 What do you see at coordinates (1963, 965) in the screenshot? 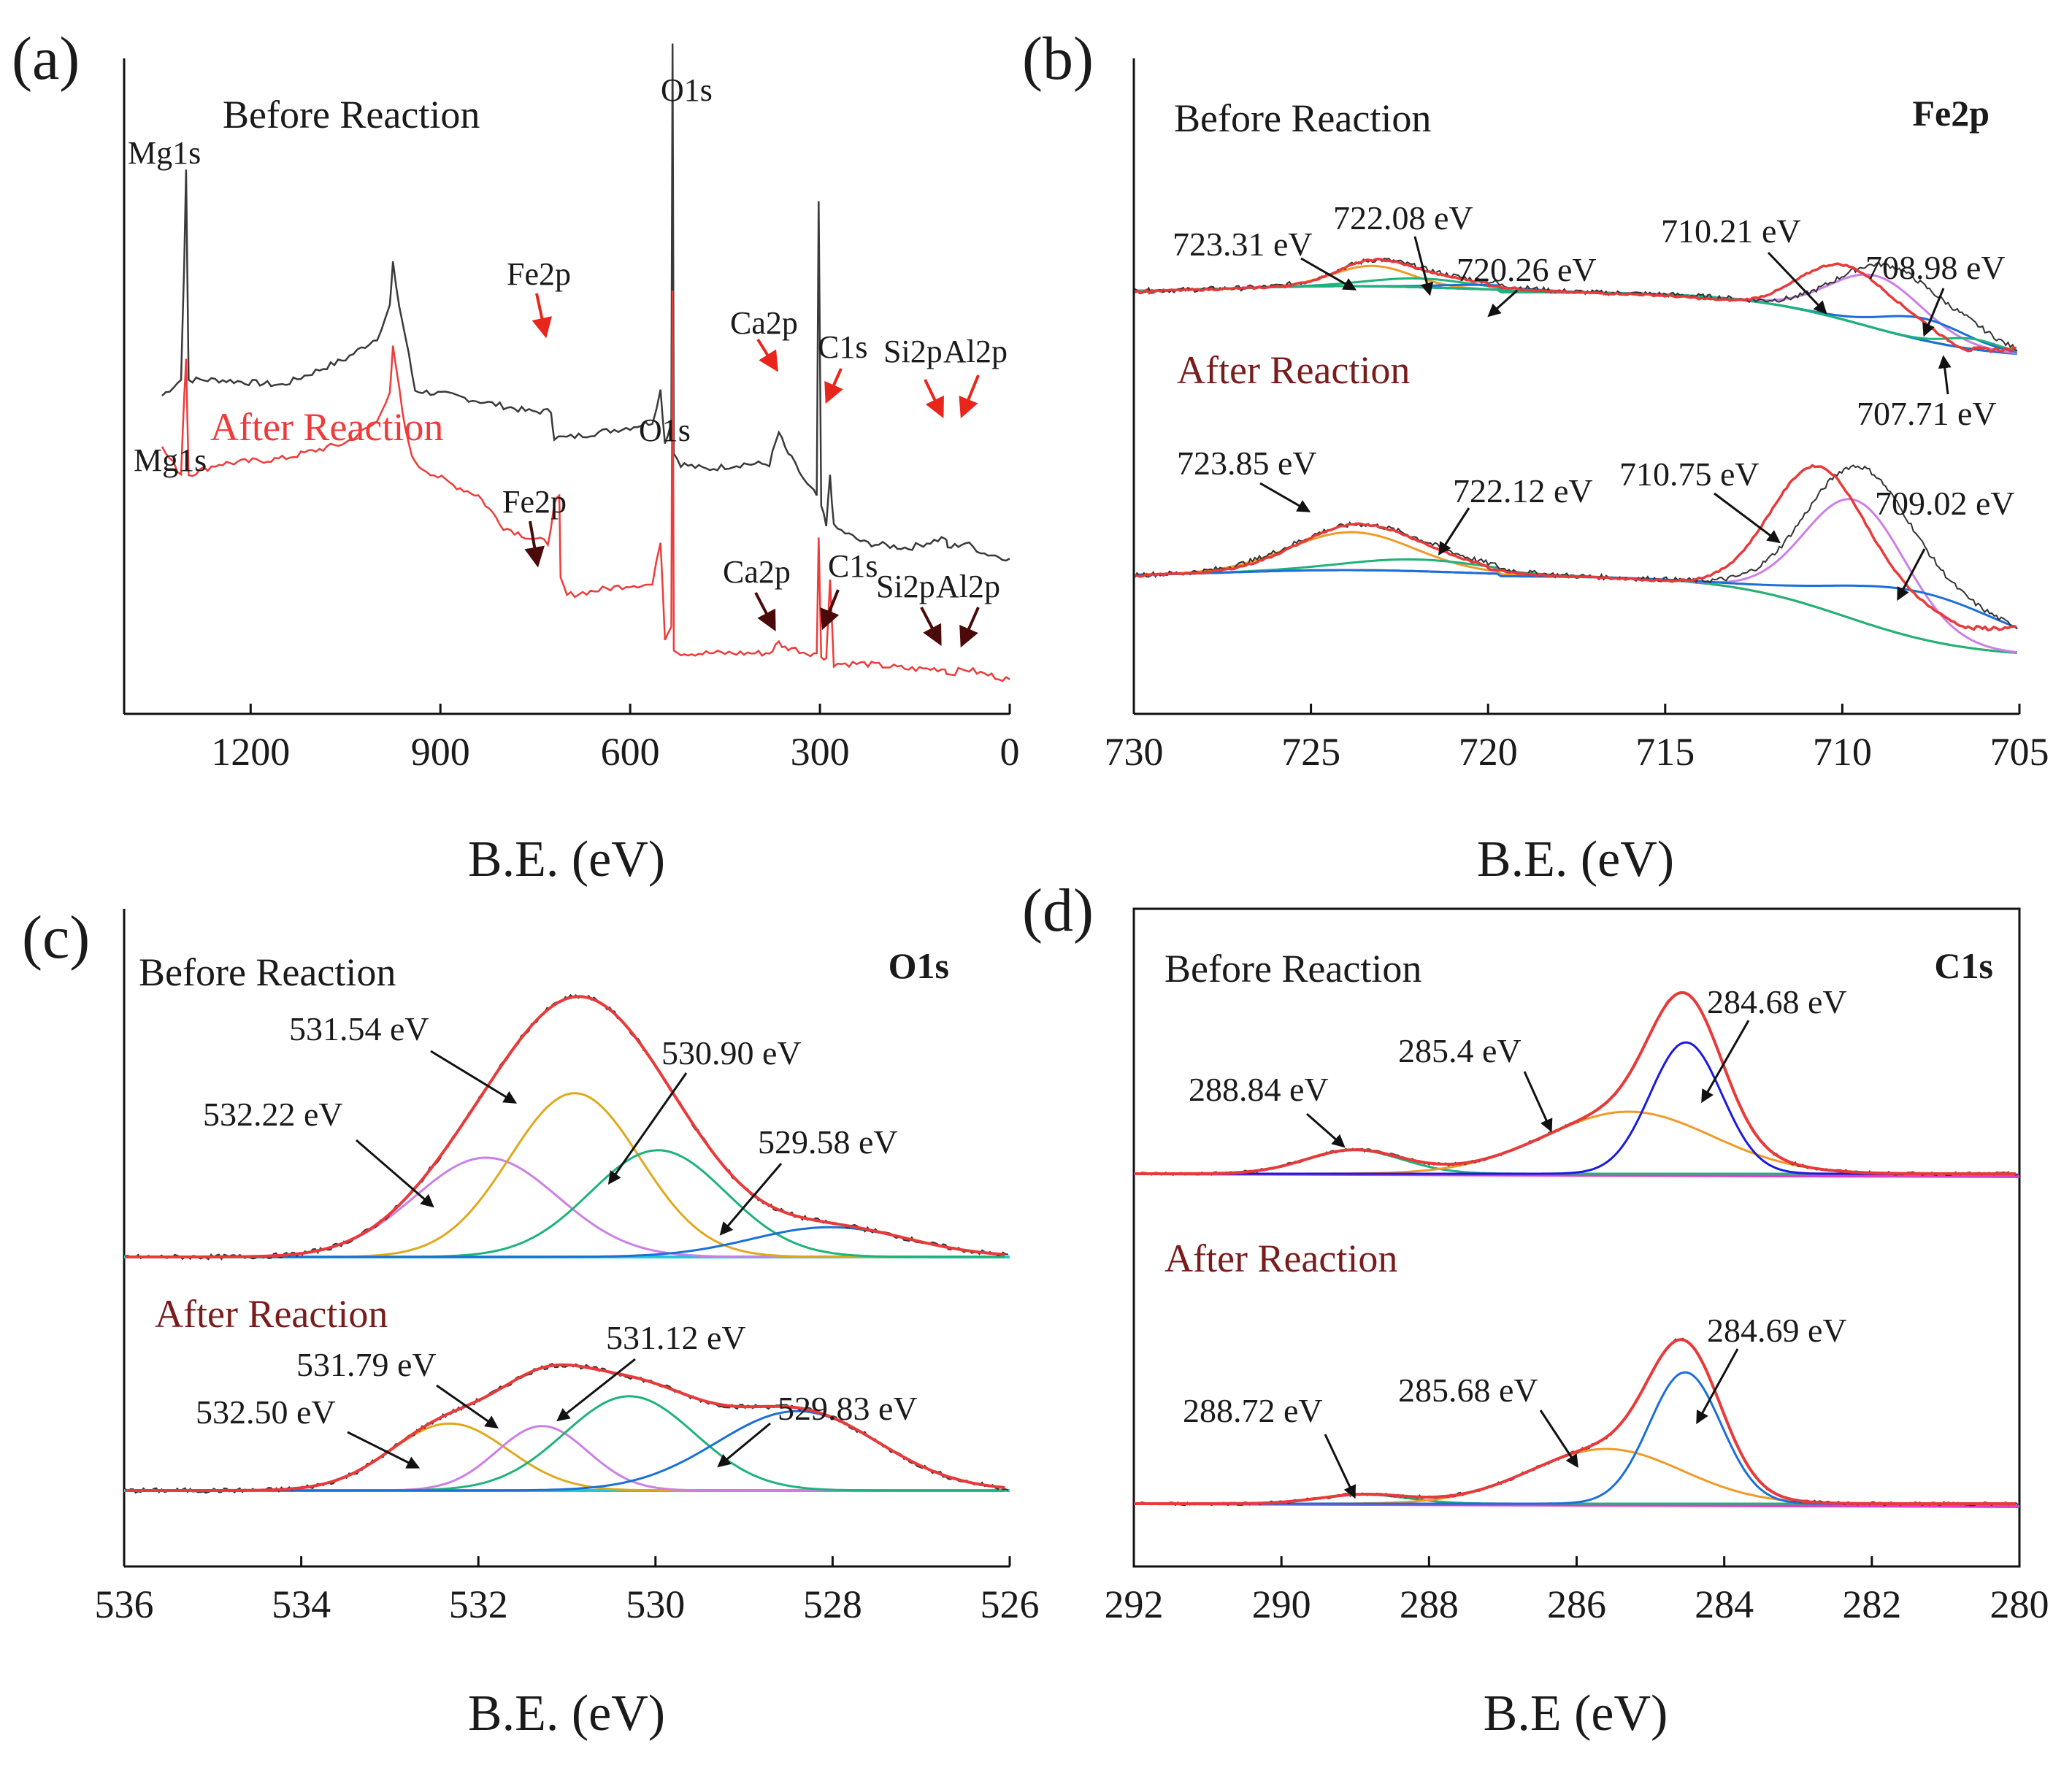
I see `panel-d-region-title: C1s` at bounding box center [1963, 965].